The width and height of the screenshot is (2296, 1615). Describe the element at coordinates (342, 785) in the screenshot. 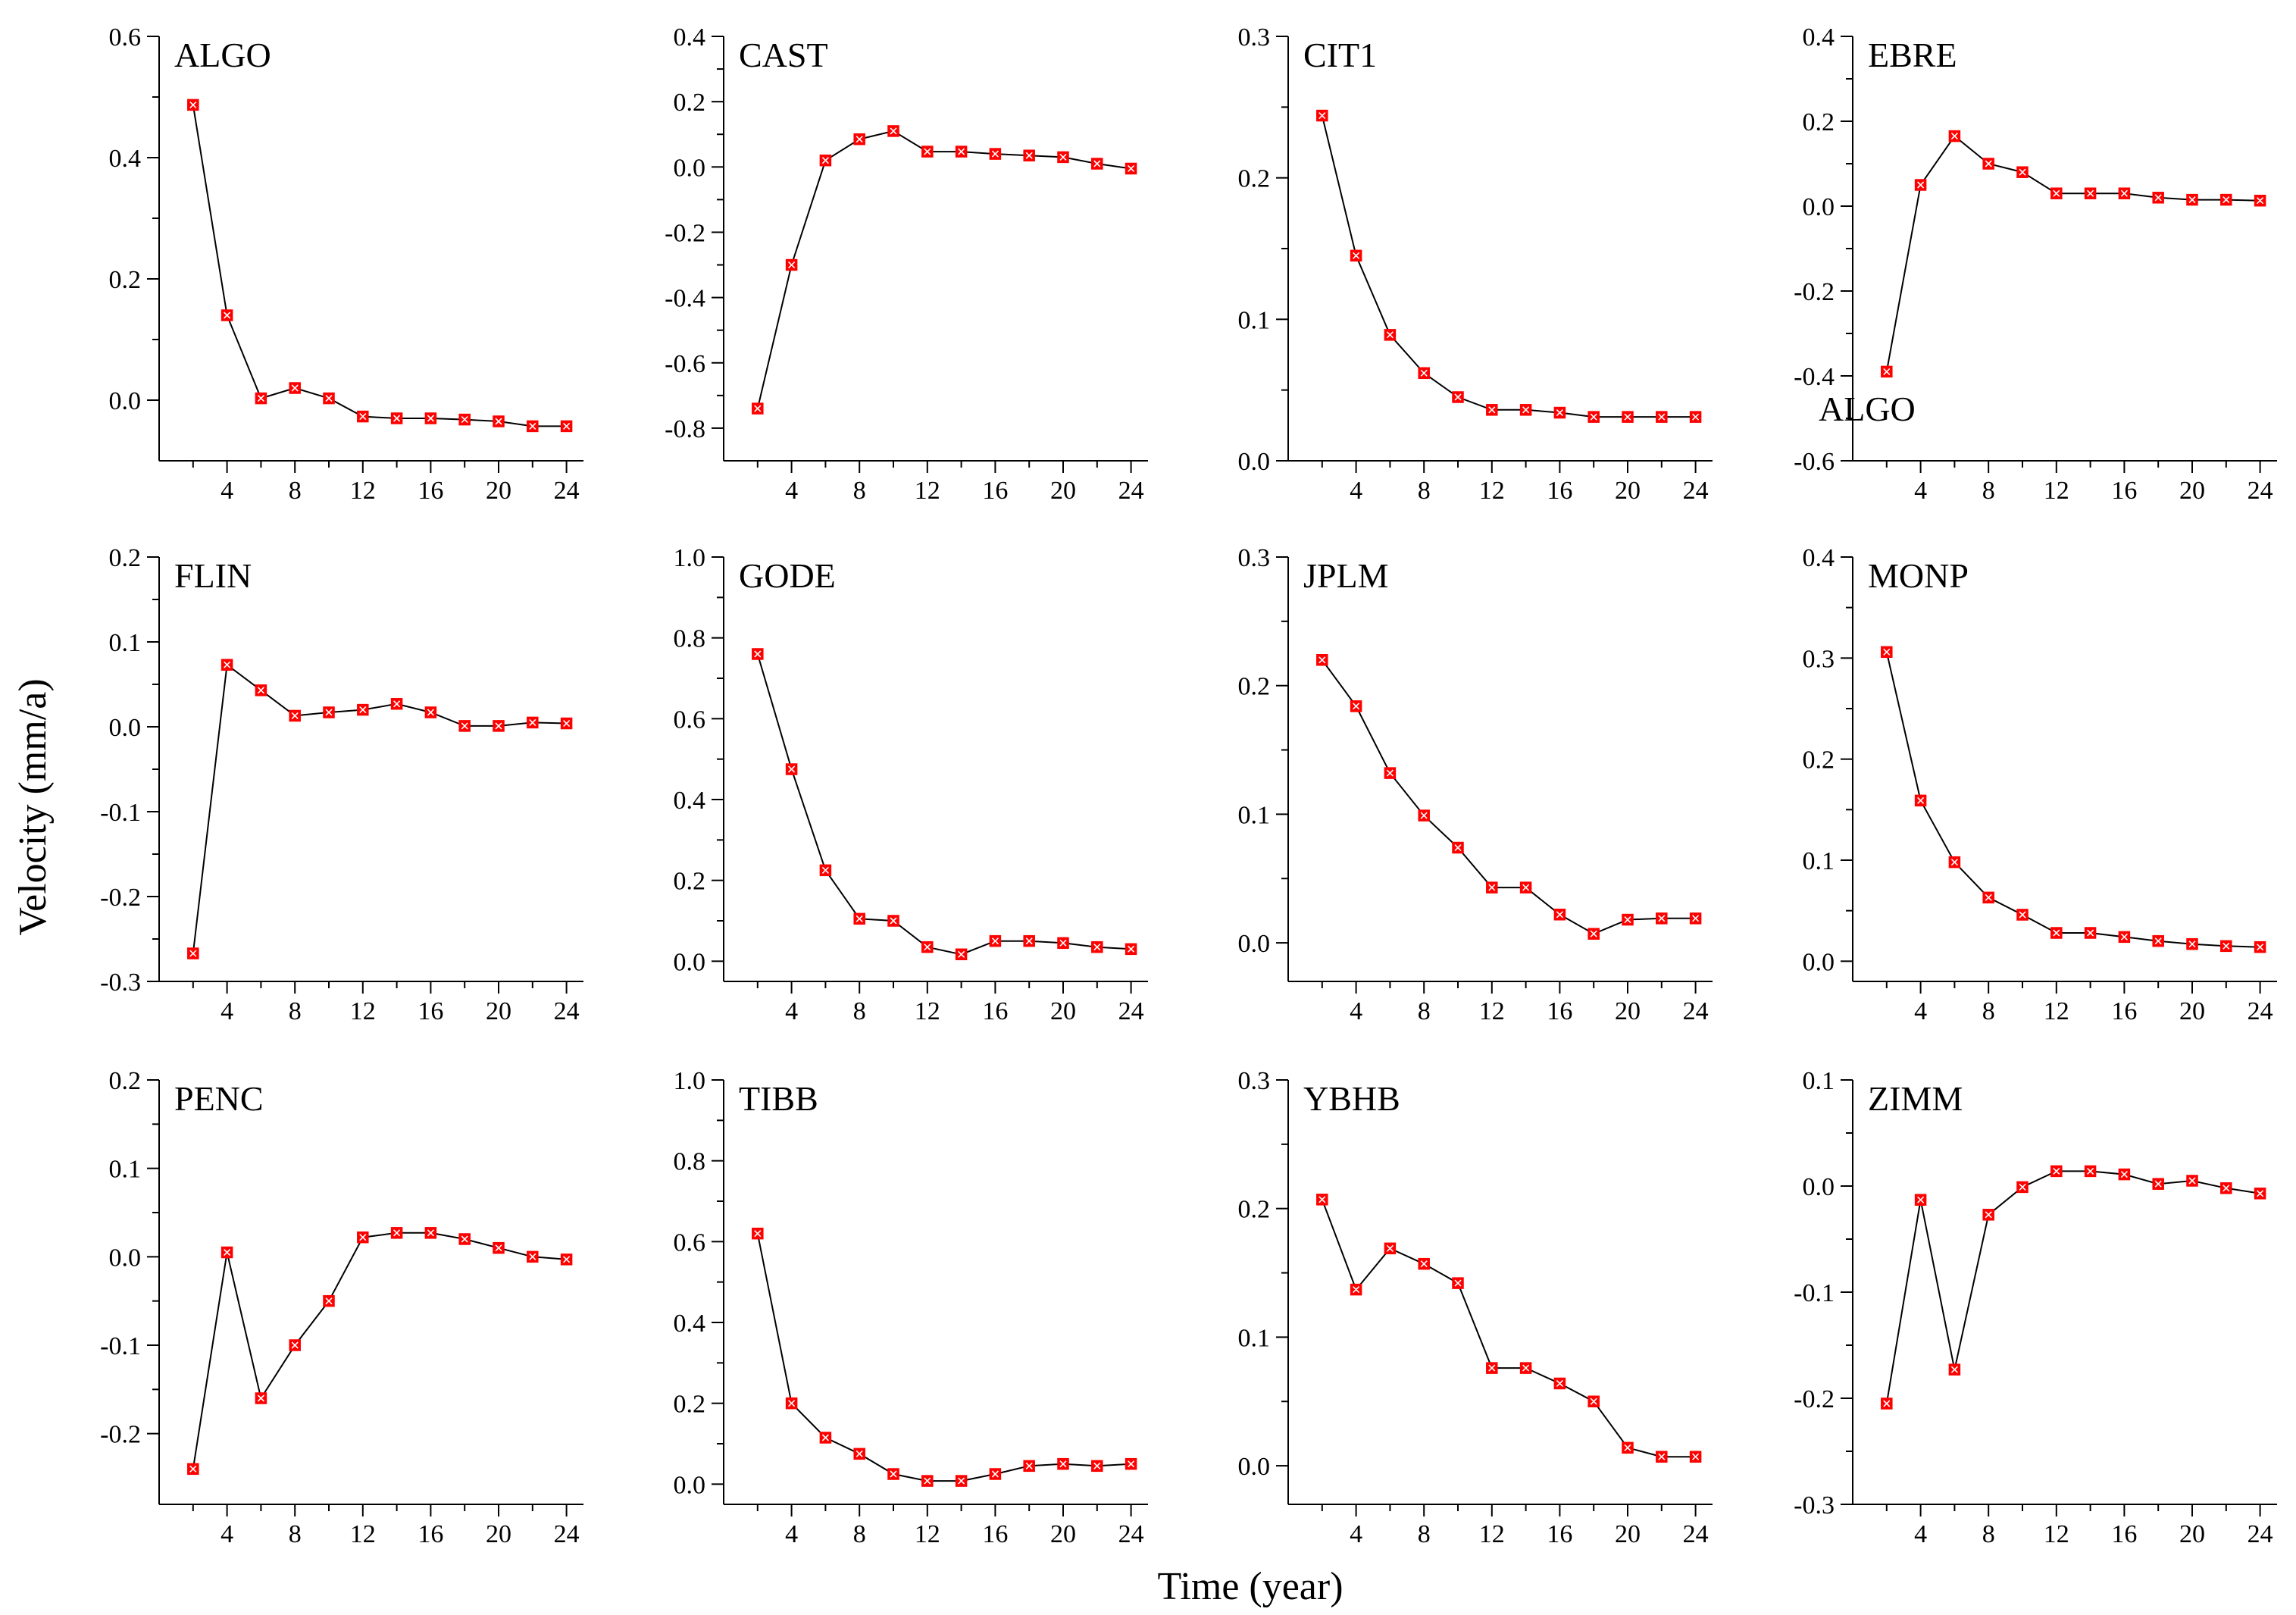

I see `panel-flin: -0.3 -0.2 -0.1 0.0 0.1 0.2 4 8 12 16 20 24 FLIN` at that location.